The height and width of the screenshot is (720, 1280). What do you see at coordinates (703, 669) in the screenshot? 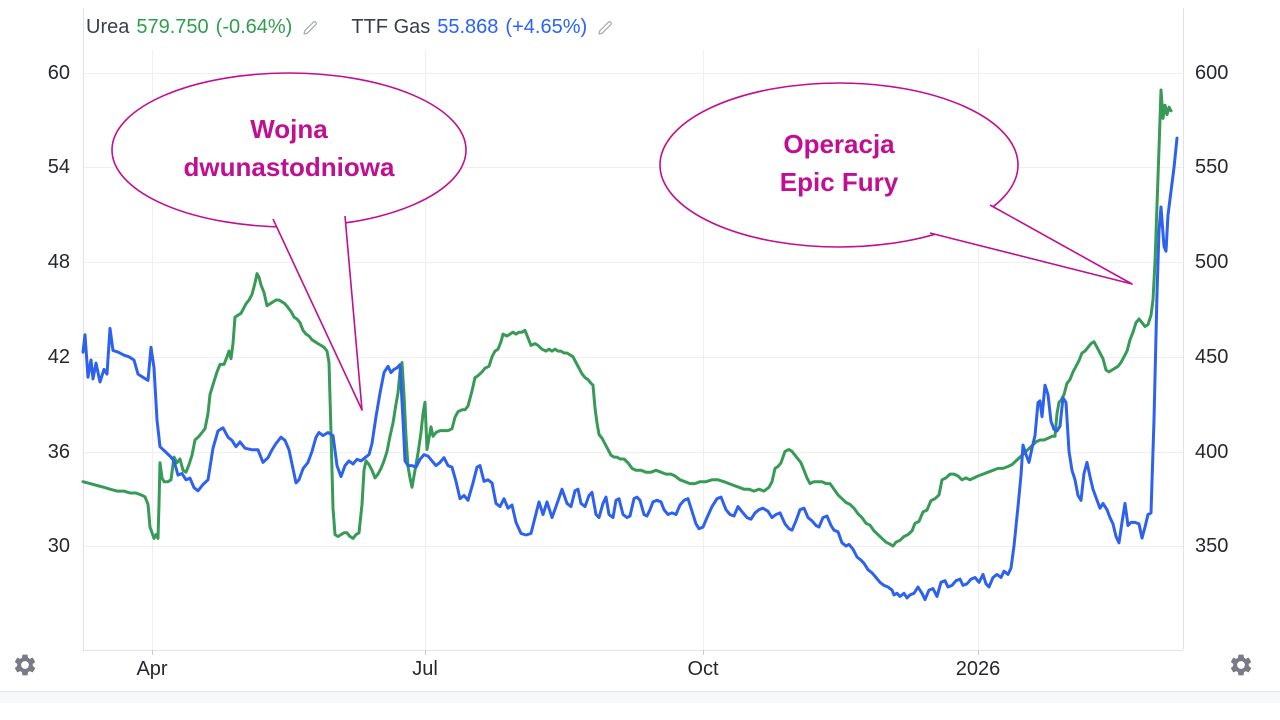
I see `x-axis-label: Oct` at bounding box center [703, 669].